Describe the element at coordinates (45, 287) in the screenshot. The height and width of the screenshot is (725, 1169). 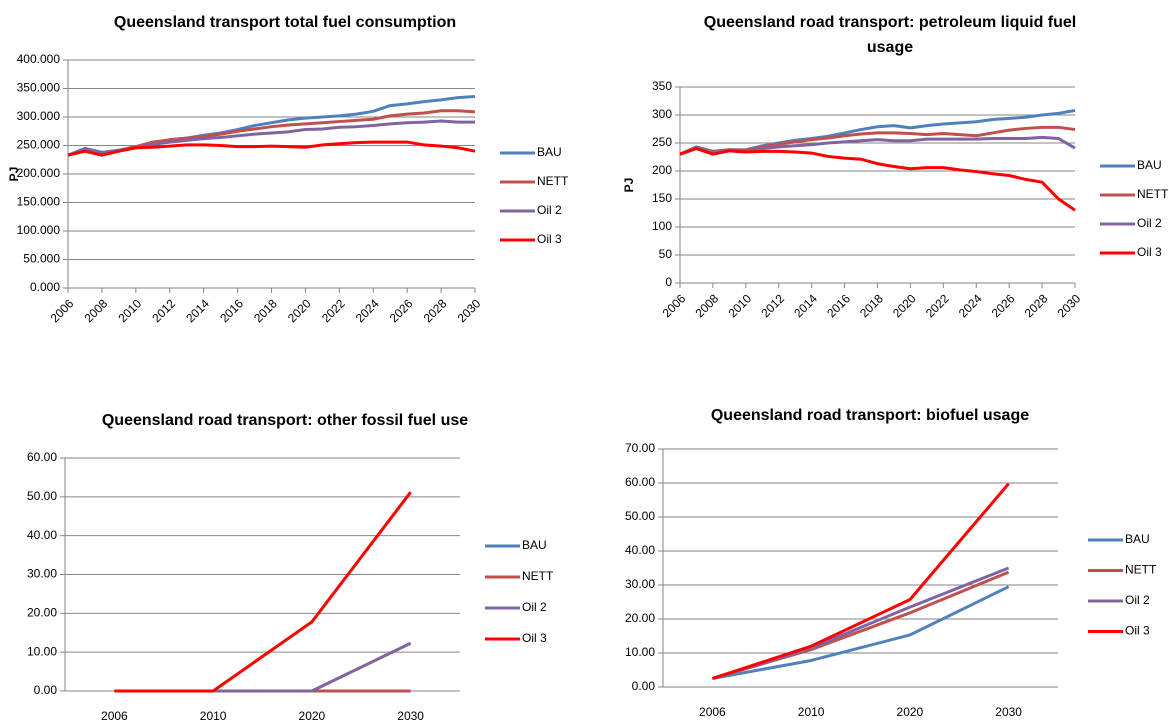
I see `y-tick-label: 0.000` at that location.